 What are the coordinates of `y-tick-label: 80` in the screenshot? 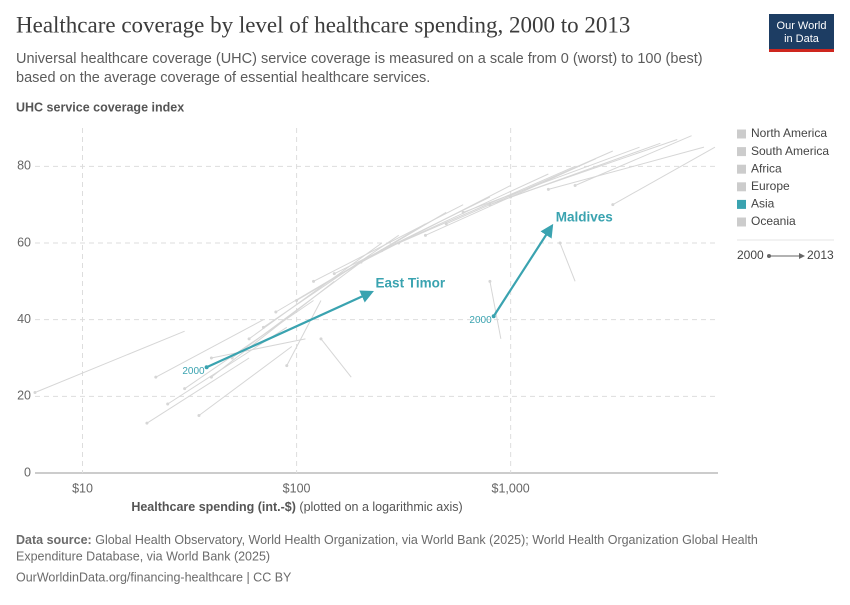 It's located at (24, 166).